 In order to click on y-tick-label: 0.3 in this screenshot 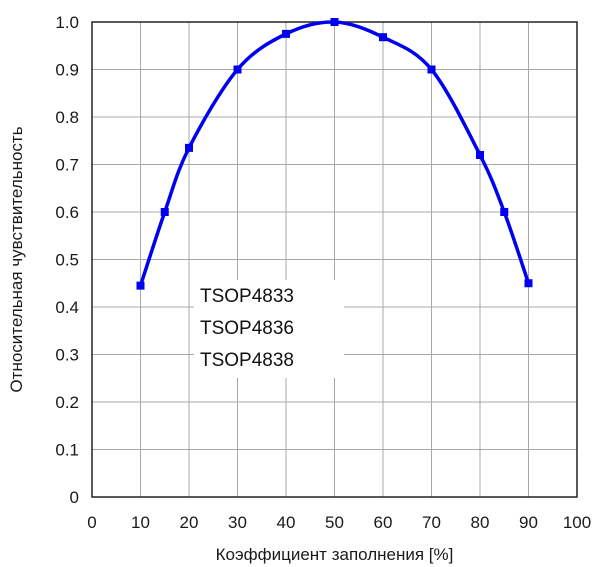, I will do `click(67, 355)`.